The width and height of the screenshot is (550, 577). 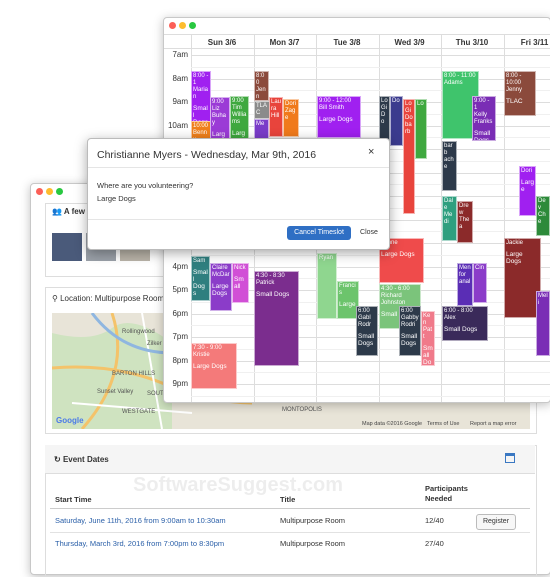 What do you see at coordinates (176, 78) in the screenshot?
I see `hour-label: 8am` at bounding box center [176, 78].